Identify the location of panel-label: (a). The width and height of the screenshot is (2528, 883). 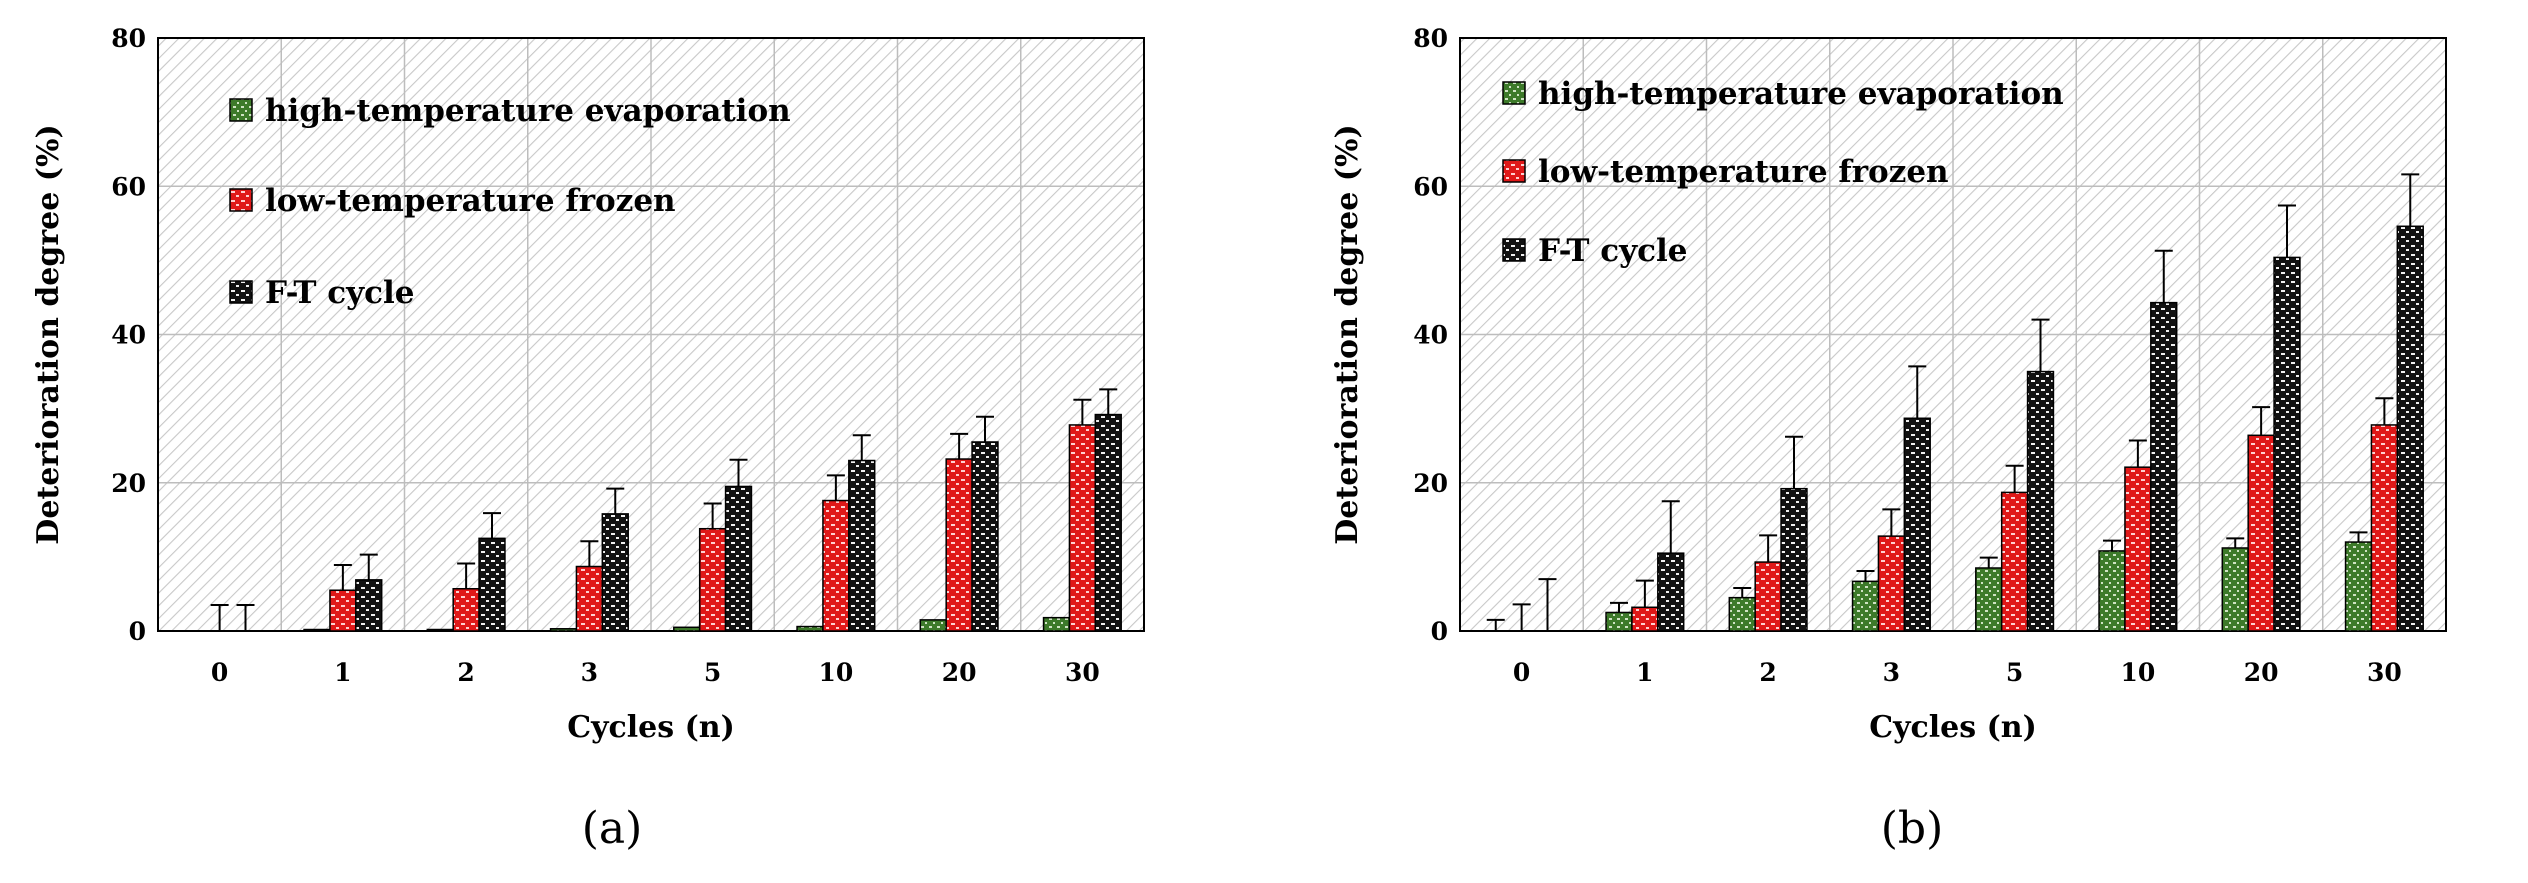
(612, 828).